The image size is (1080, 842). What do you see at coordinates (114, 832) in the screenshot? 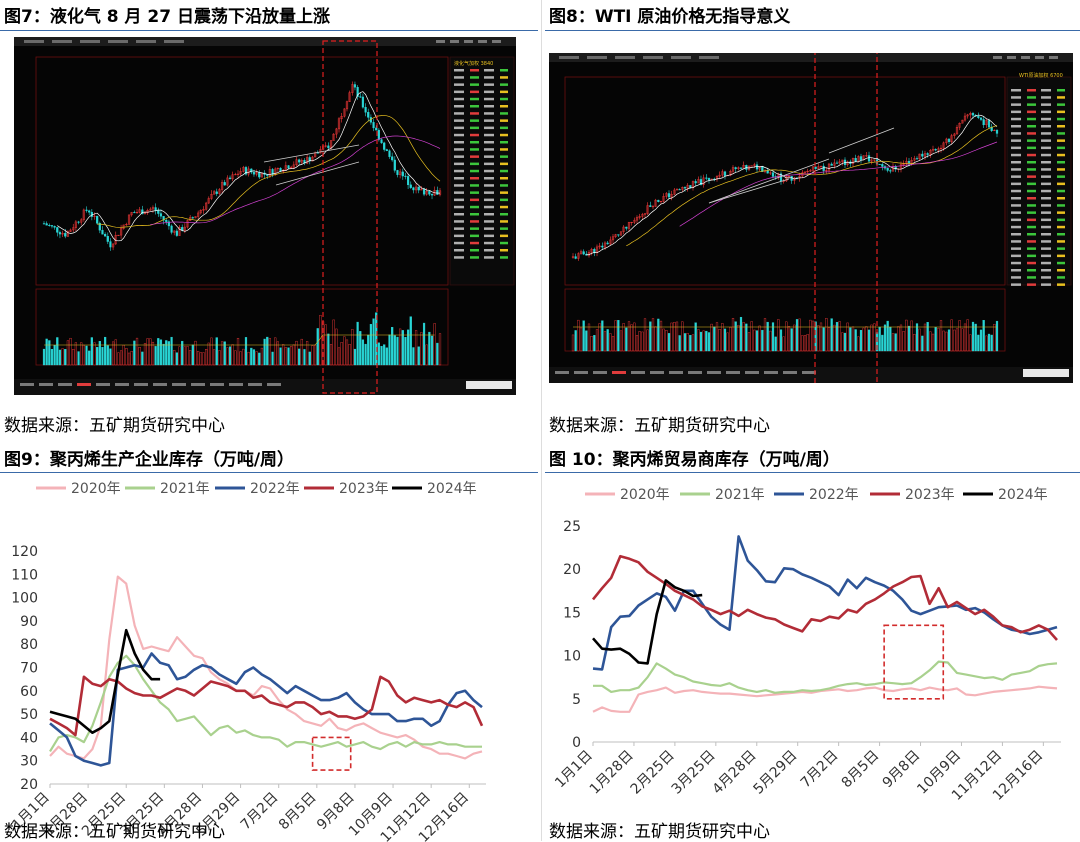
I see `figure-9-source: 数据来源：五矿期货研究中心` at bounding box center [114, 832].